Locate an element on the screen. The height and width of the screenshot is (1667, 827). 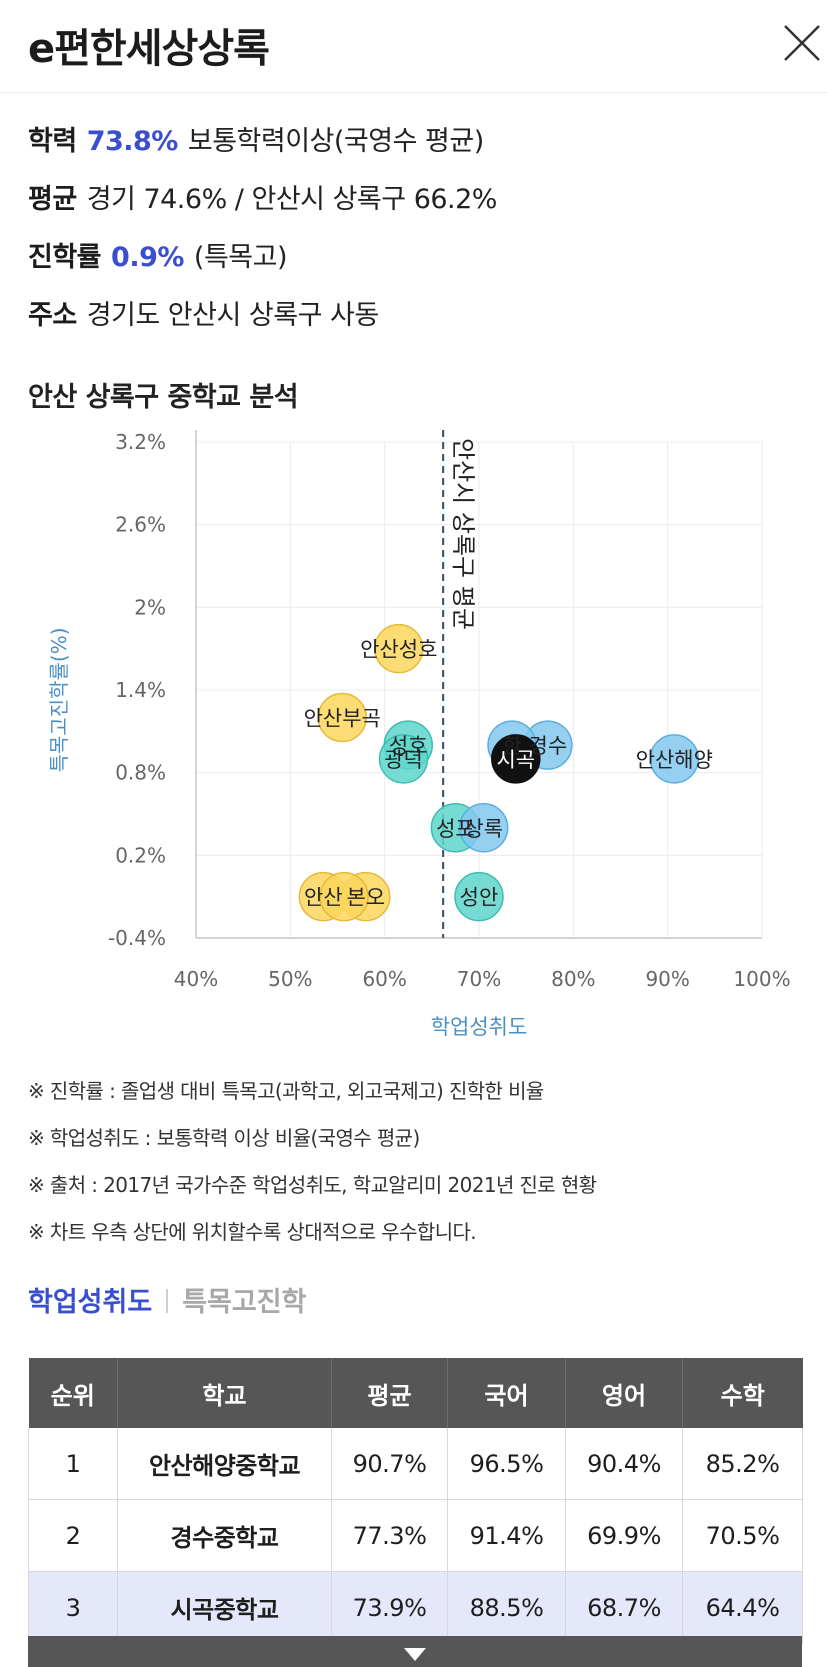
average-desc: 경기 74.6% / 안산시 상록구 66.2% is located at coordinates (292, 199).